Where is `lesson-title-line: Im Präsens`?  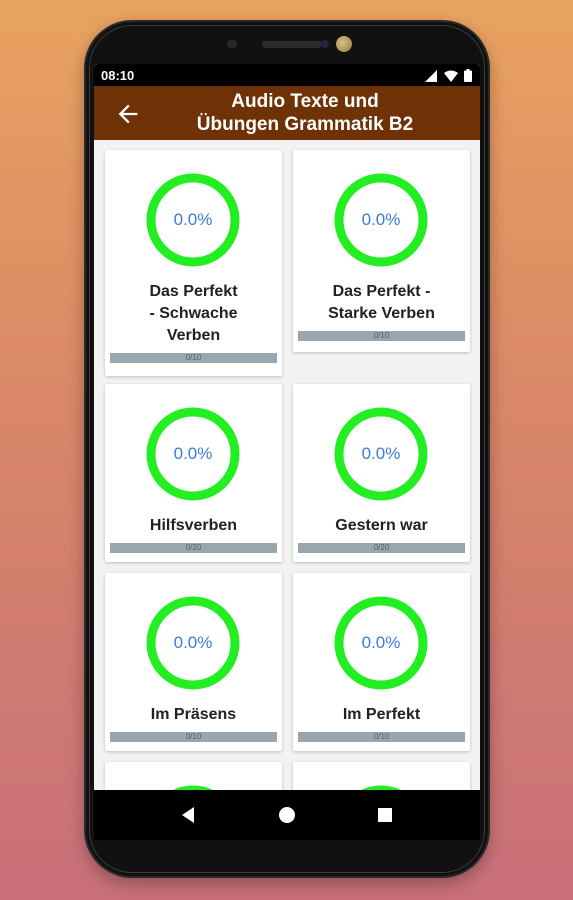
lesson-title-line: Im Präsens is located at coordinates (193, 714).